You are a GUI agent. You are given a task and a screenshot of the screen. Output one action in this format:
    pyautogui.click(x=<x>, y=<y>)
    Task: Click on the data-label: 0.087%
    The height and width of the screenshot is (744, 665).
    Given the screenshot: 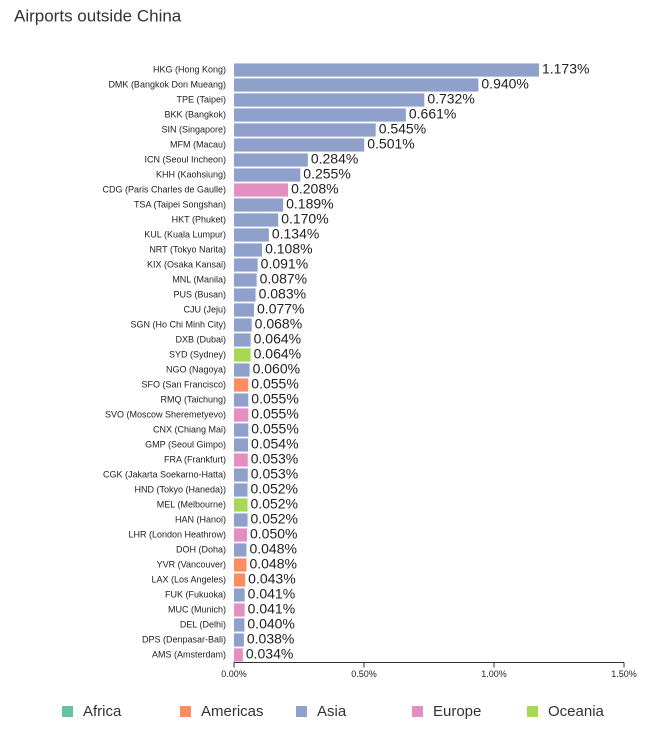 What is the action you would take?
    pyautogui.click(x=283, y=279)
    